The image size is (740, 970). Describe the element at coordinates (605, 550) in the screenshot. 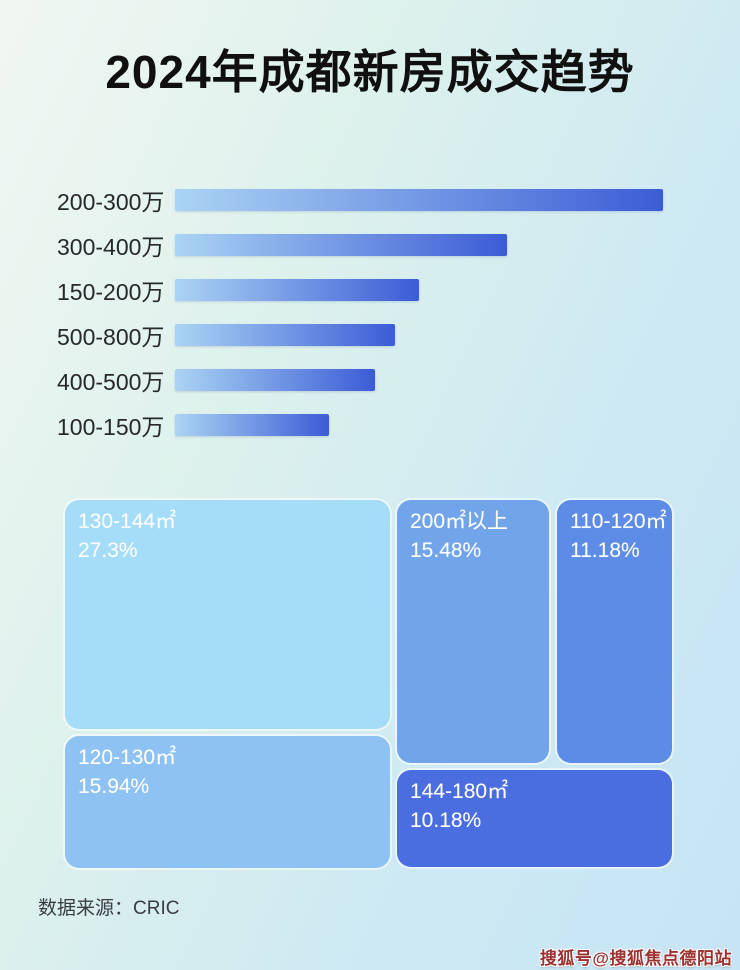

I see `treemap-block-value: 11.18%` at that location.